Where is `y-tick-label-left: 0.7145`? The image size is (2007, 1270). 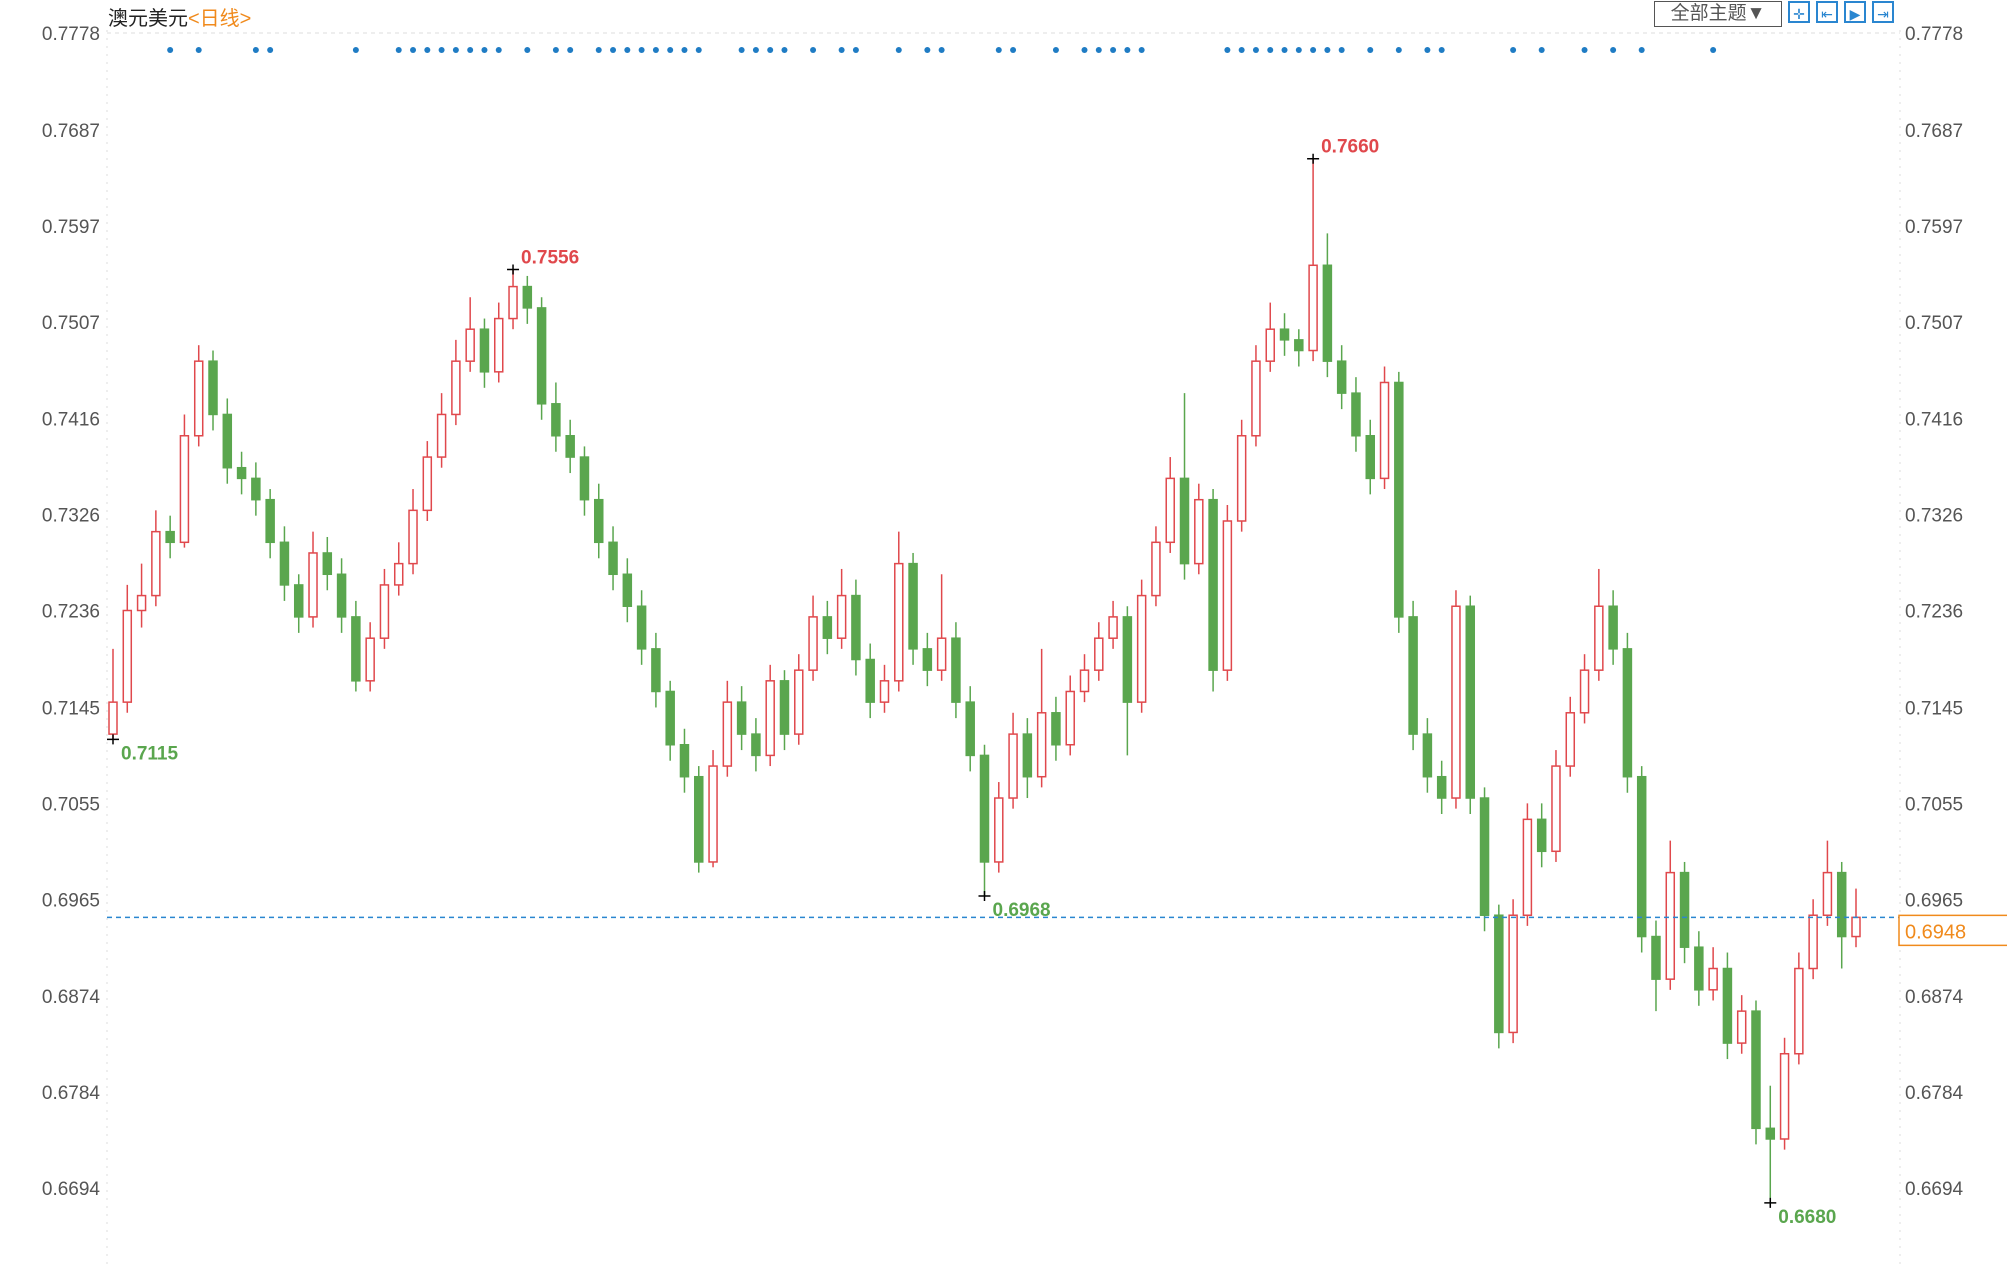
y-tick-label-left: 0.7145 is located at coordinates (71, 708).